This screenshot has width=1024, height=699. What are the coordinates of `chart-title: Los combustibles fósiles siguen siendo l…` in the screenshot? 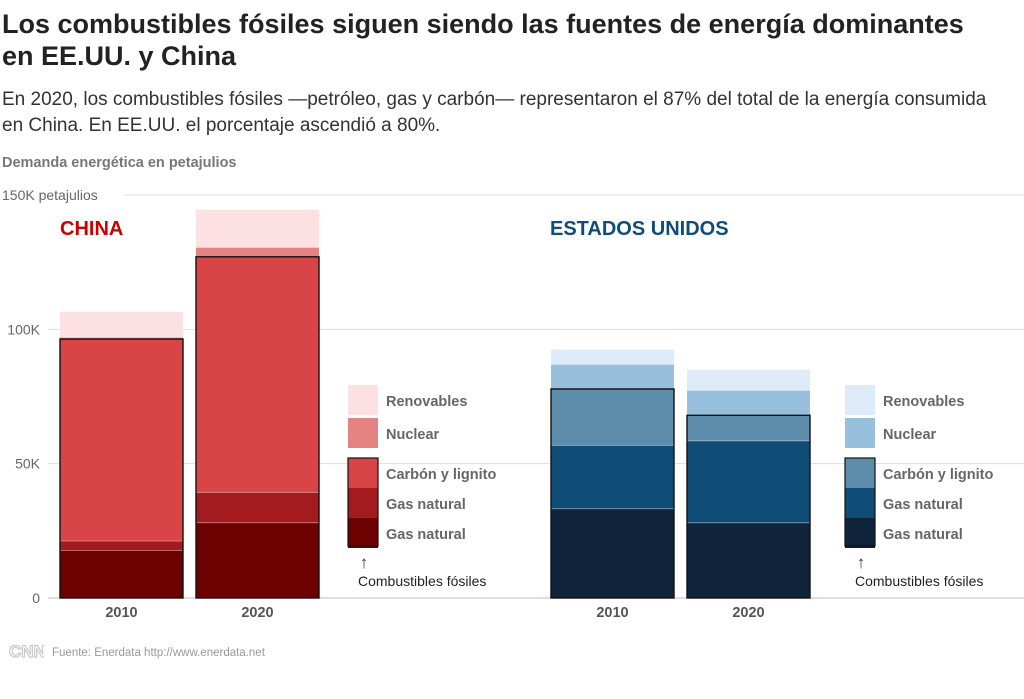 It's located at (483, 40).